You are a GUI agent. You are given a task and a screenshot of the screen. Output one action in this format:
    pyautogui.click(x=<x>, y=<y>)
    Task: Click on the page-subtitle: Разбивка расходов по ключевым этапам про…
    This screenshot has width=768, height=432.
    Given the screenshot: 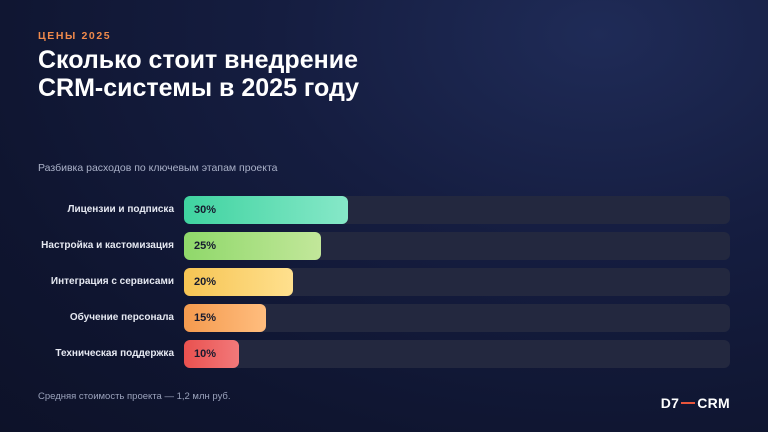 What is the action you would take?
    pyautogui.click(x=158, y=168)
    